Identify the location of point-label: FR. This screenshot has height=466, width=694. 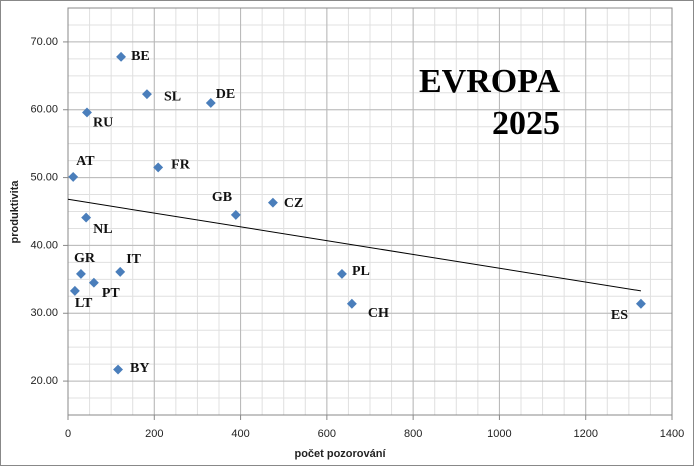
(181, 165).